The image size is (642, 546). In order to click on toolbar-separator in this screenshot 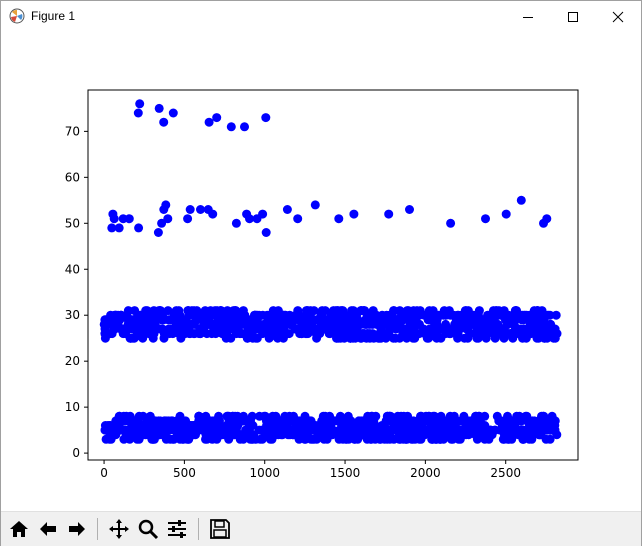, I will do `click(97, 529)`.